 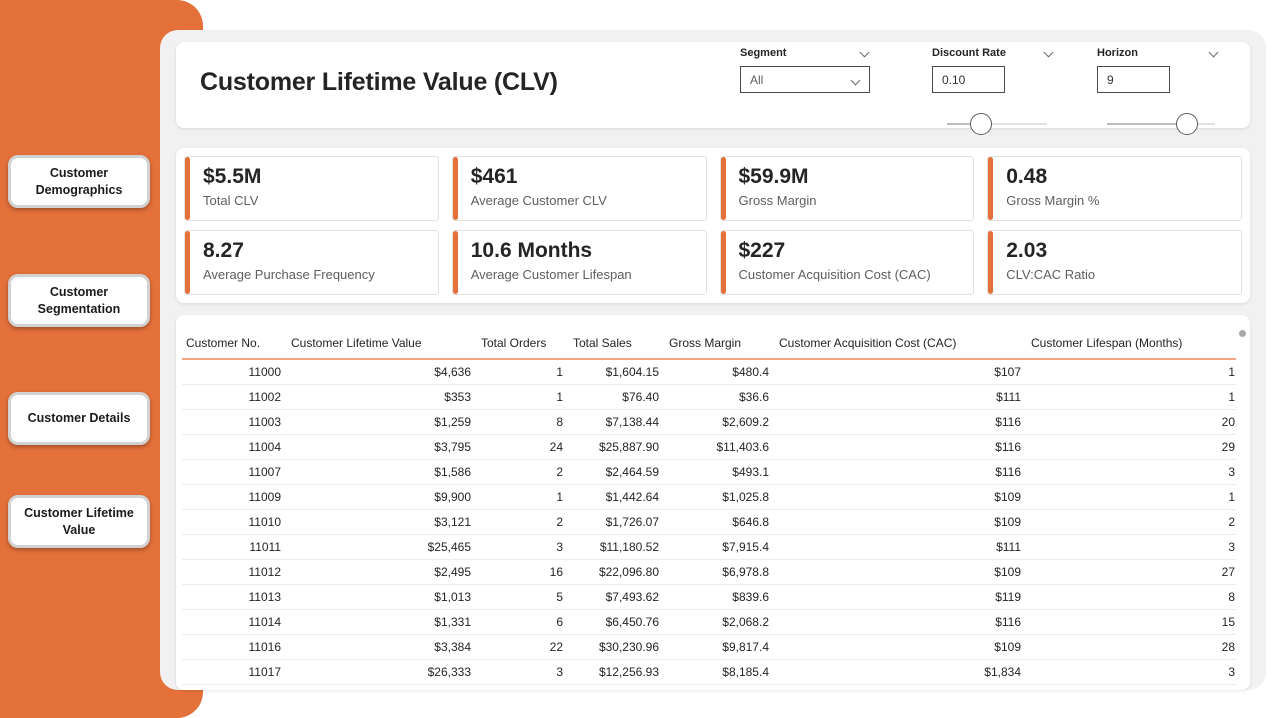 I want to click on horizon-slider, so click(x=1161, y=124).